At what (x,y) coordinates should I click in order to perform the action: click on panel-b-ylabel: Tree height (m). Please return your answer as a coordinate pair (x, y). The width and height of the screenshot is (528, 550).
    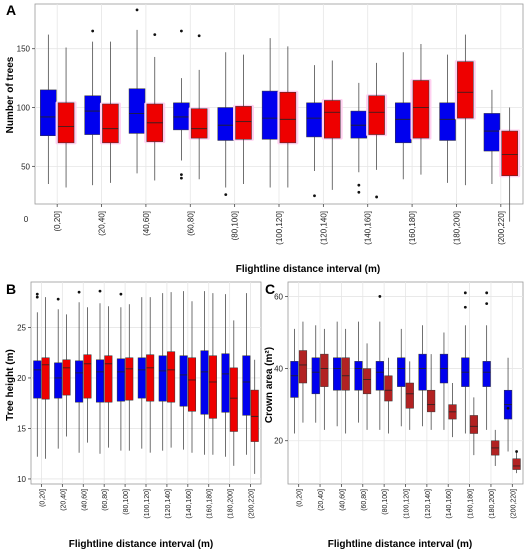
    Looking at the image, I should click on (10, 385).